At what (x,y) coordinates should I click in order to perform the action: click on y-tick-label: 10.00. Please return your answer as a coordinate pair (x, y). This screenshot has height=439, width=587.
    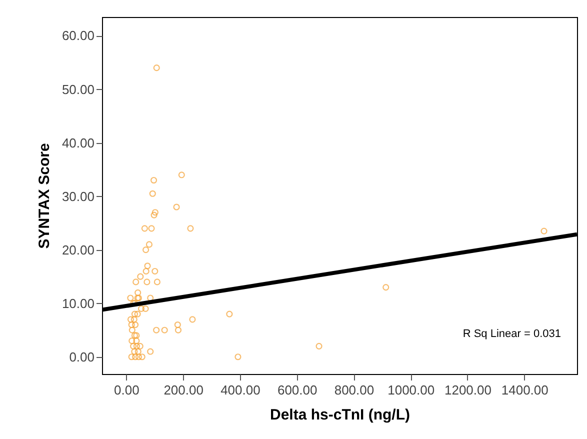
    Looking at the image, I should click on (78, 303).